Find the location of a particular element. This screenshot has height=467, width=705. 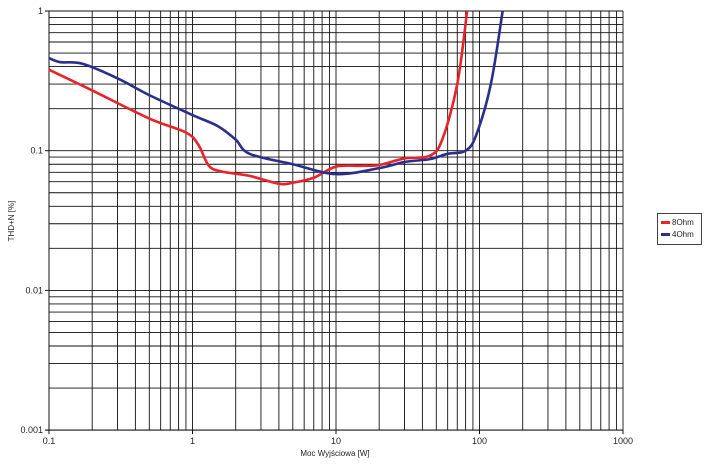

legend-item-8ohm: 8Ohm is located at coordinates (679, 222).